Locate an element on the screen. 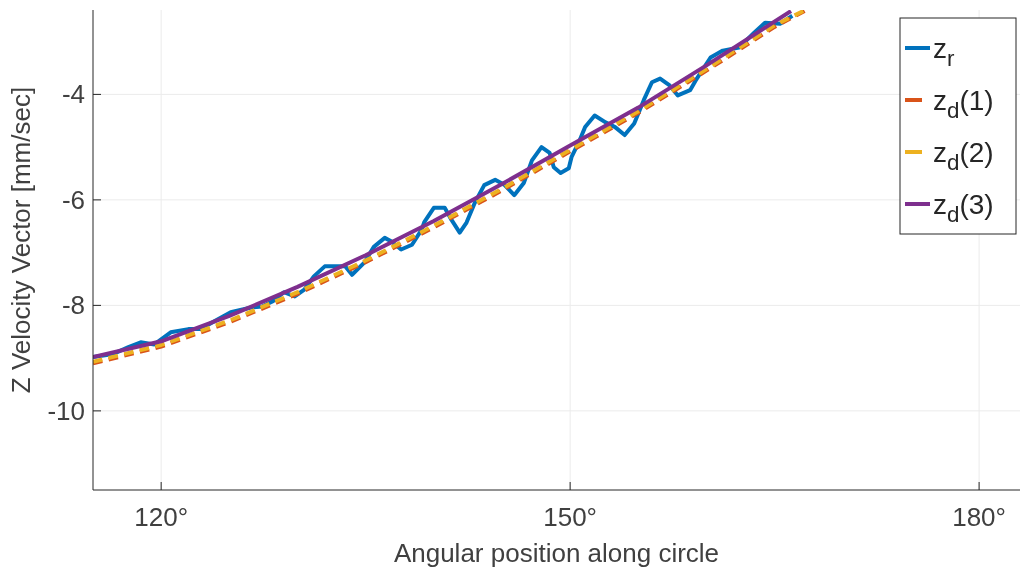 This screenshot has height=575, width=1023. x-axis-title: Angular position along circle is located at coordinates (556, 553).